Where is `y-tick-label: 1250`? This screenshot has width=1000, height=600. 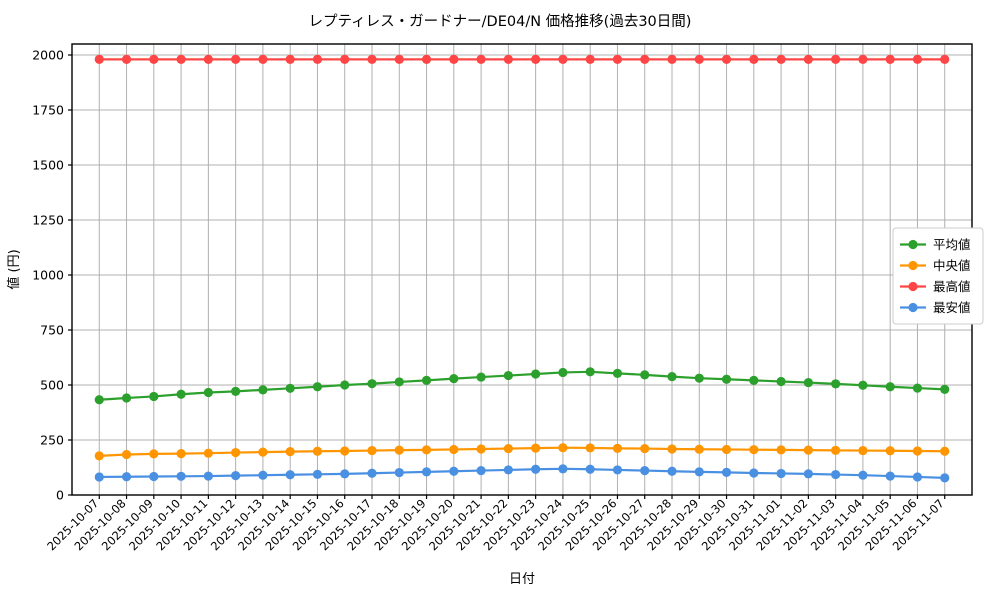
y-tick-label: 1250 is located at coordinates (48, 220).